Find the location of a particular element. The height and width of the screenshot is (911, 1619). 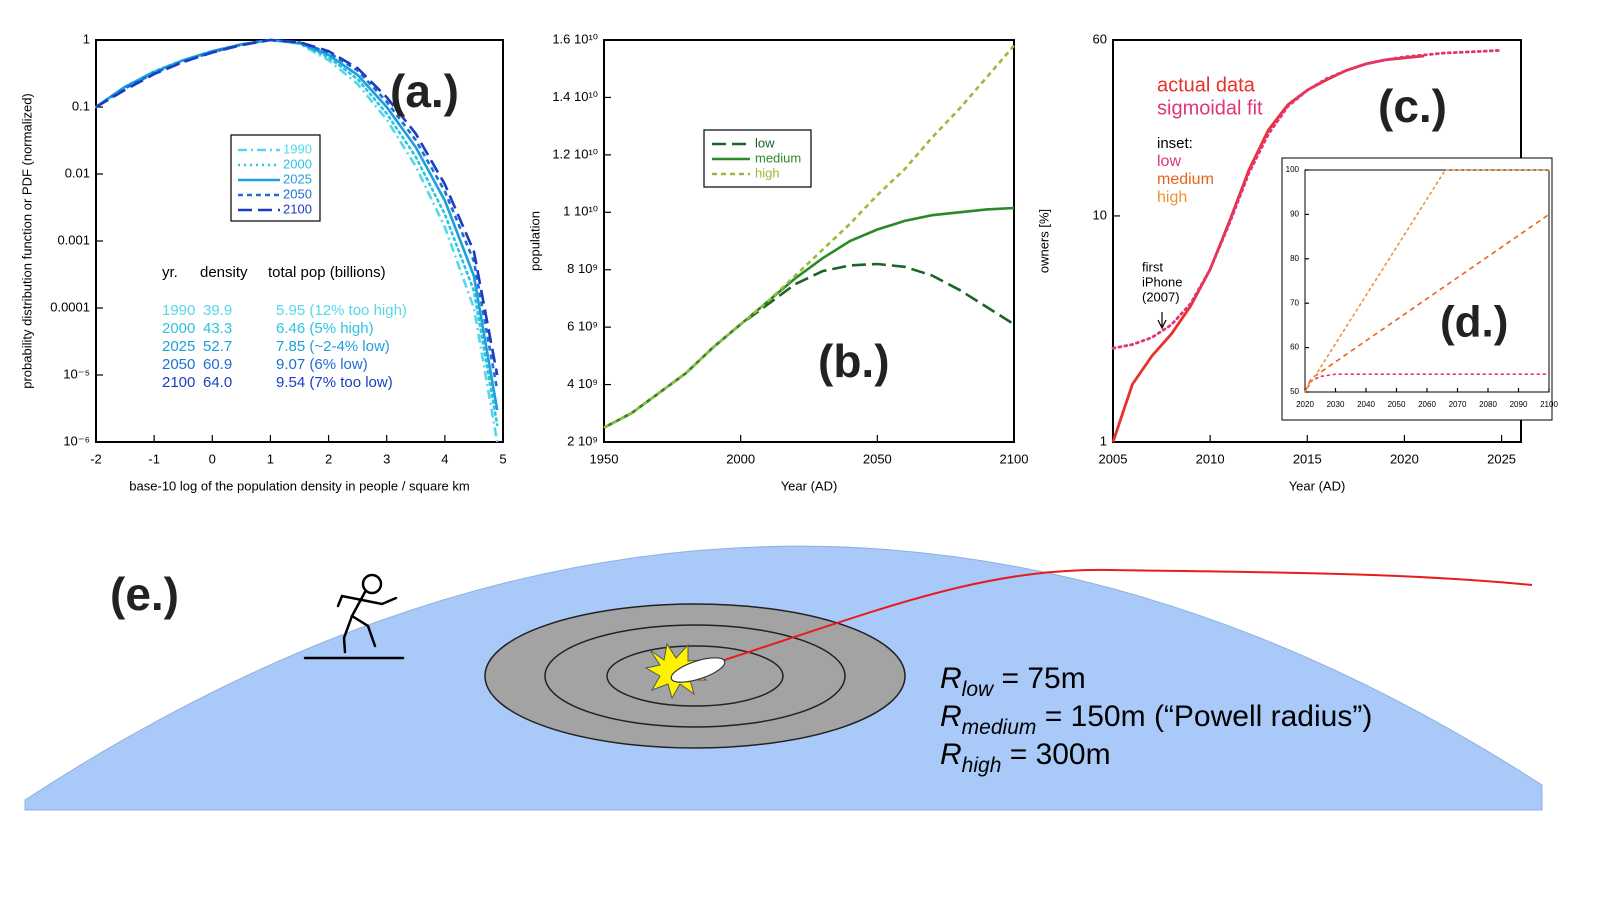

legend-label: medium is located at coordinates (778, 157).